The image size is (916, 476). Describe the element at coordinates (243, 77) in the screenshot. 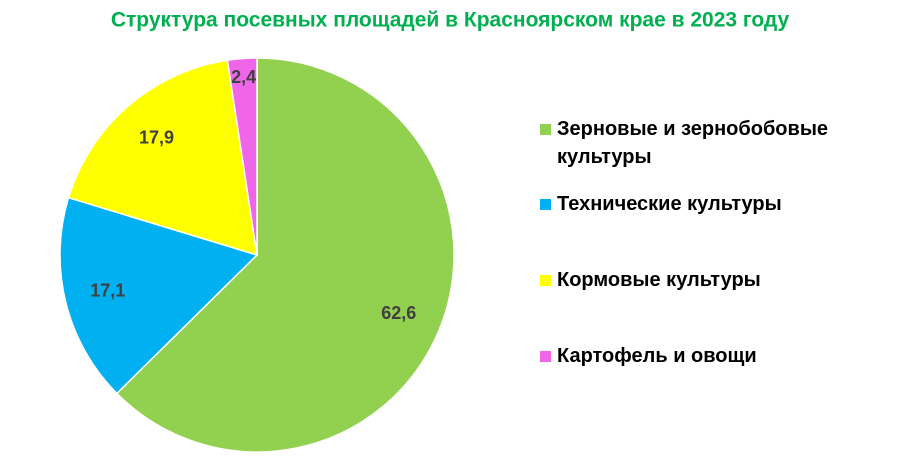

I see `data-label: 2,4` at that location.